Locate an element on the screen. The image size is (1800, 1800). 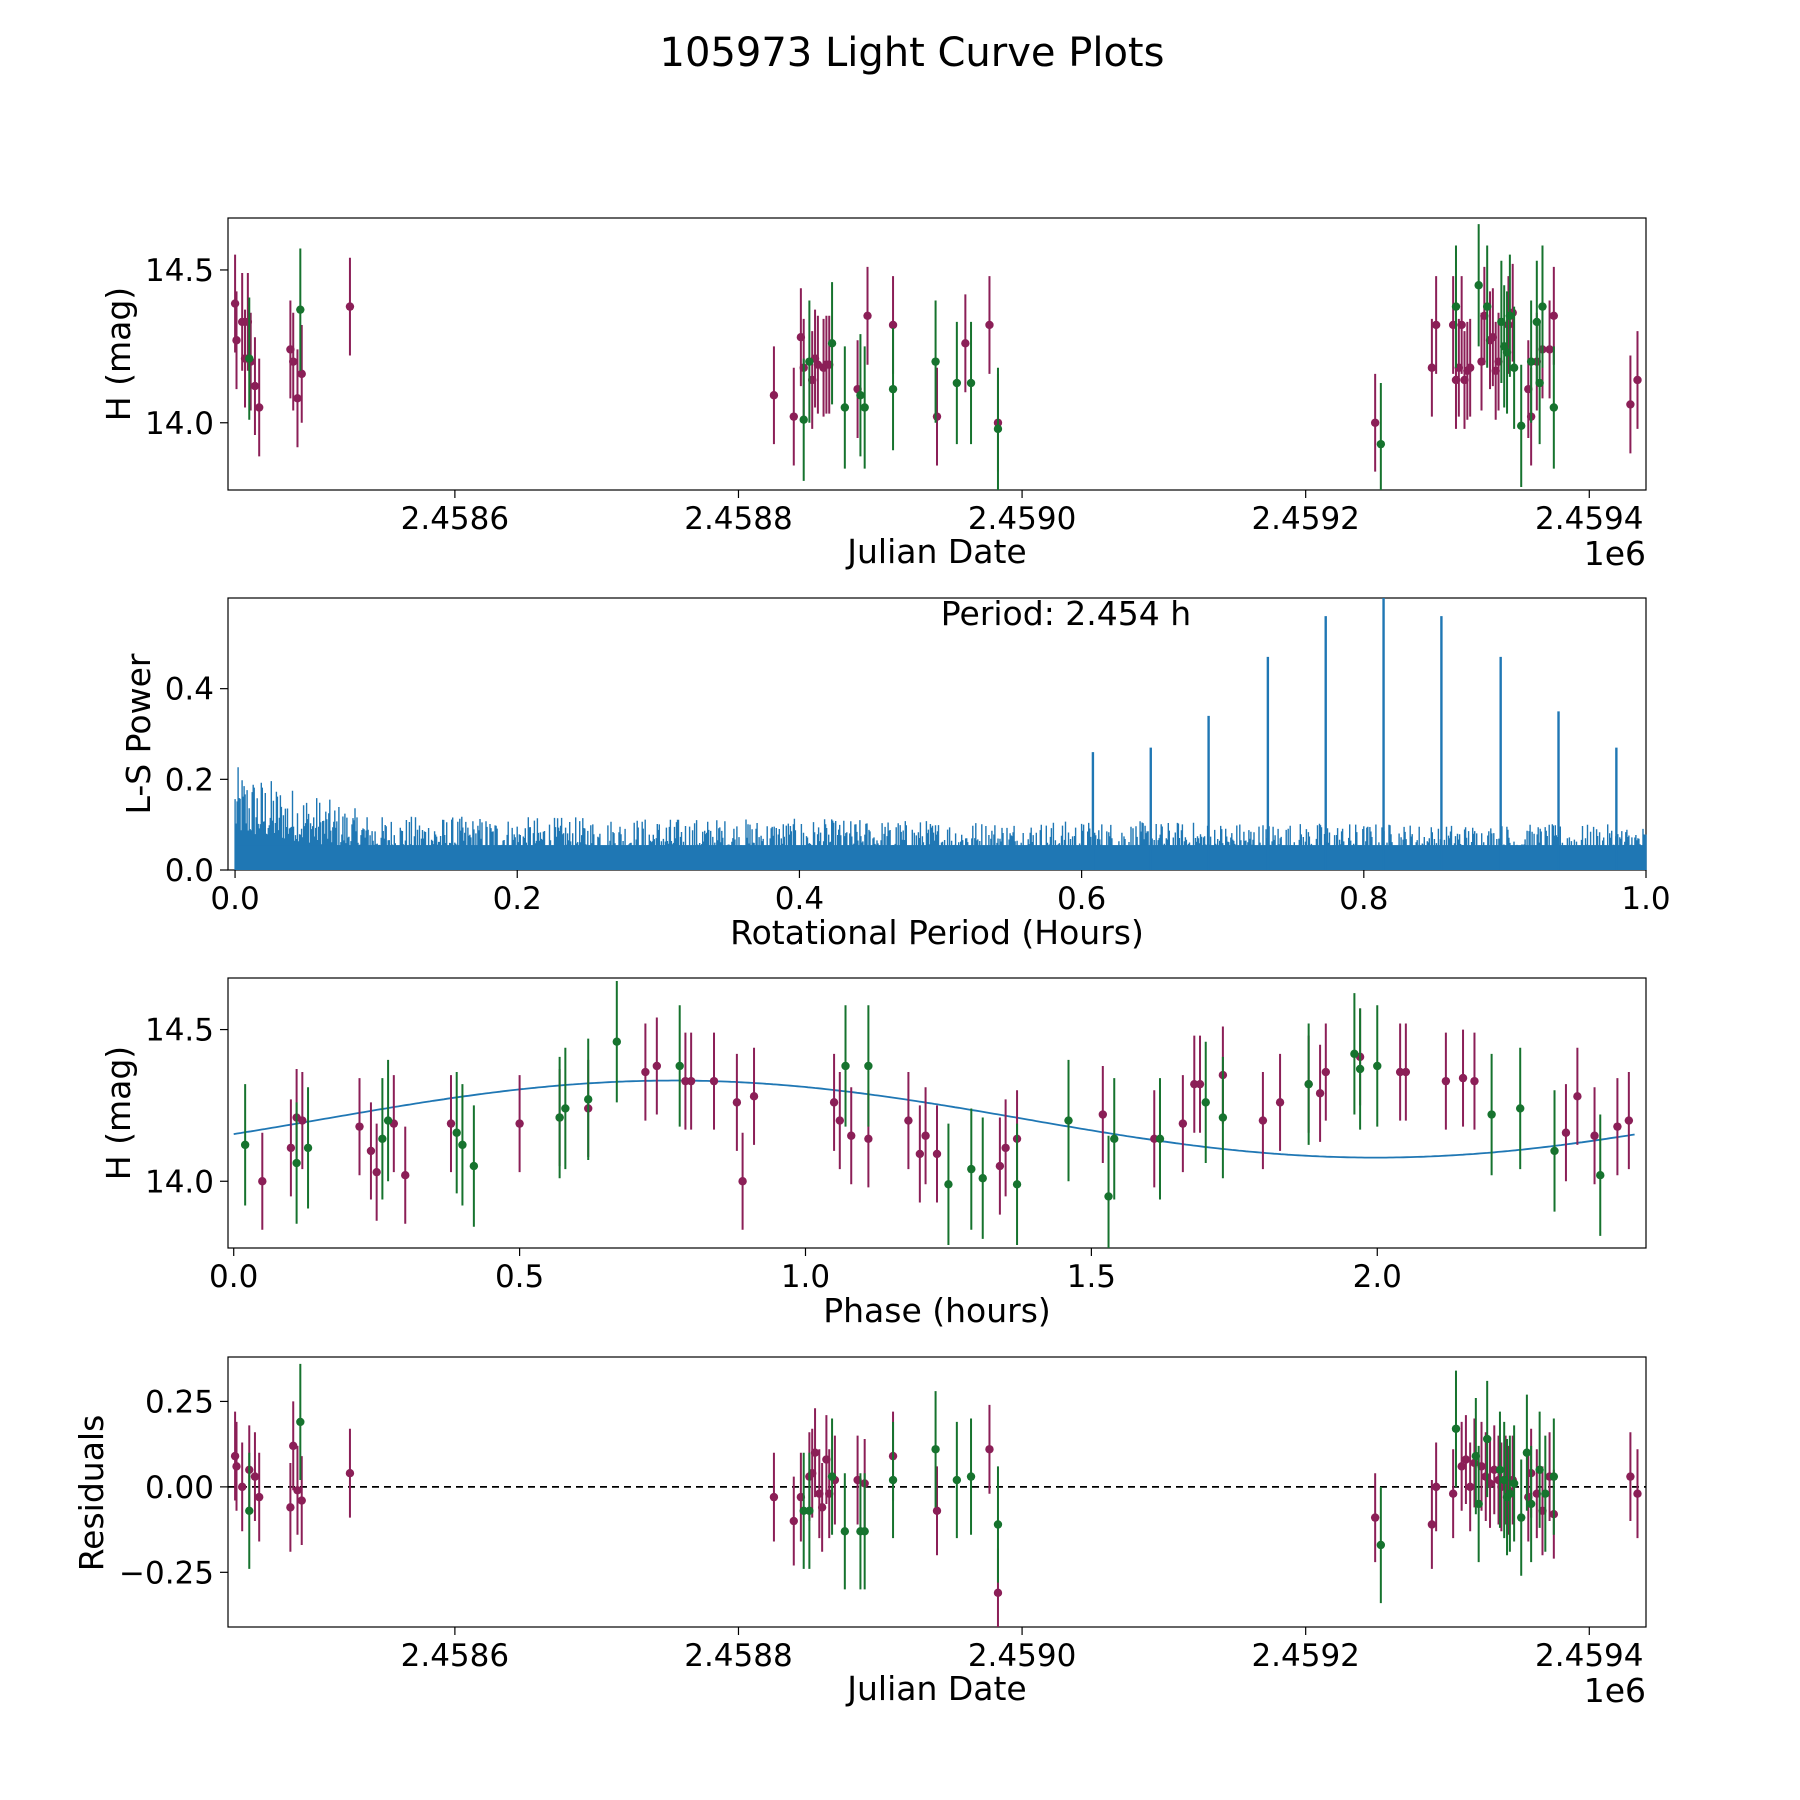
x-tick-label: 0.6 is located at coordinates (1081, 899).